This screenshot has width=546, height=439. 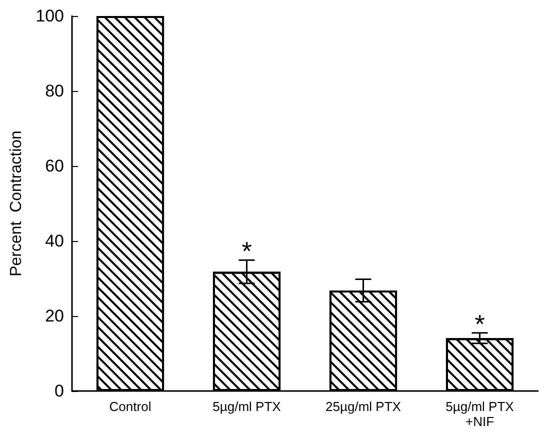 I want to click on y-tick-label: 20, so click(x=54, y=316).